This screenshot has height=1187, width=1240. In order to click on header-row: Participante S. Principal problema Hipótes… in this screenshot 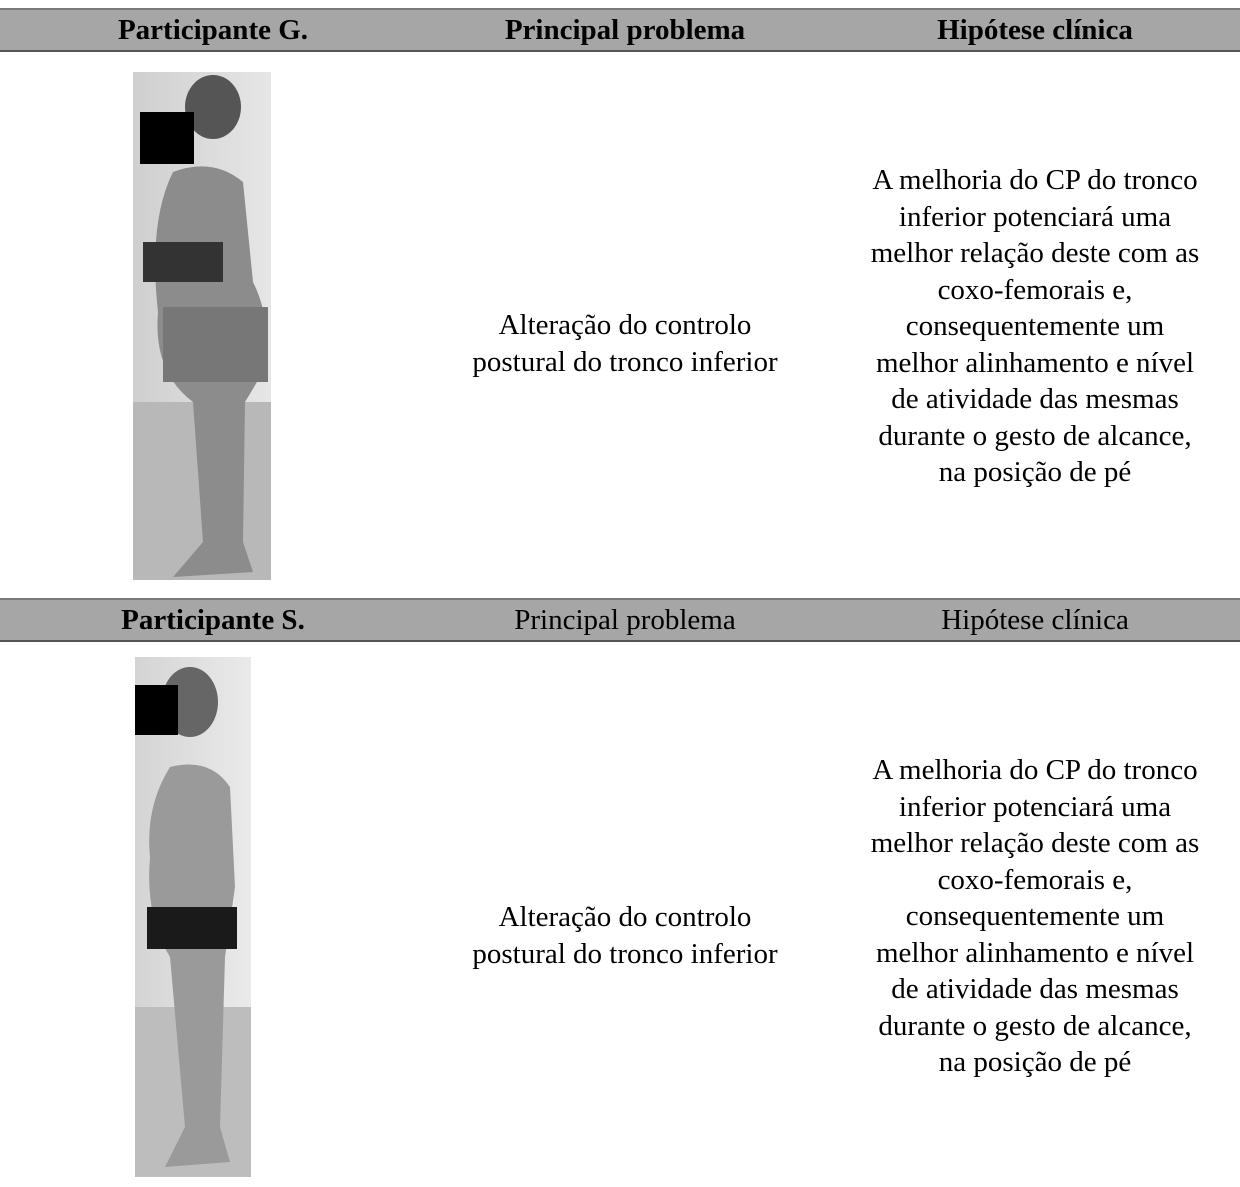, I will do `click(620, 620)`.